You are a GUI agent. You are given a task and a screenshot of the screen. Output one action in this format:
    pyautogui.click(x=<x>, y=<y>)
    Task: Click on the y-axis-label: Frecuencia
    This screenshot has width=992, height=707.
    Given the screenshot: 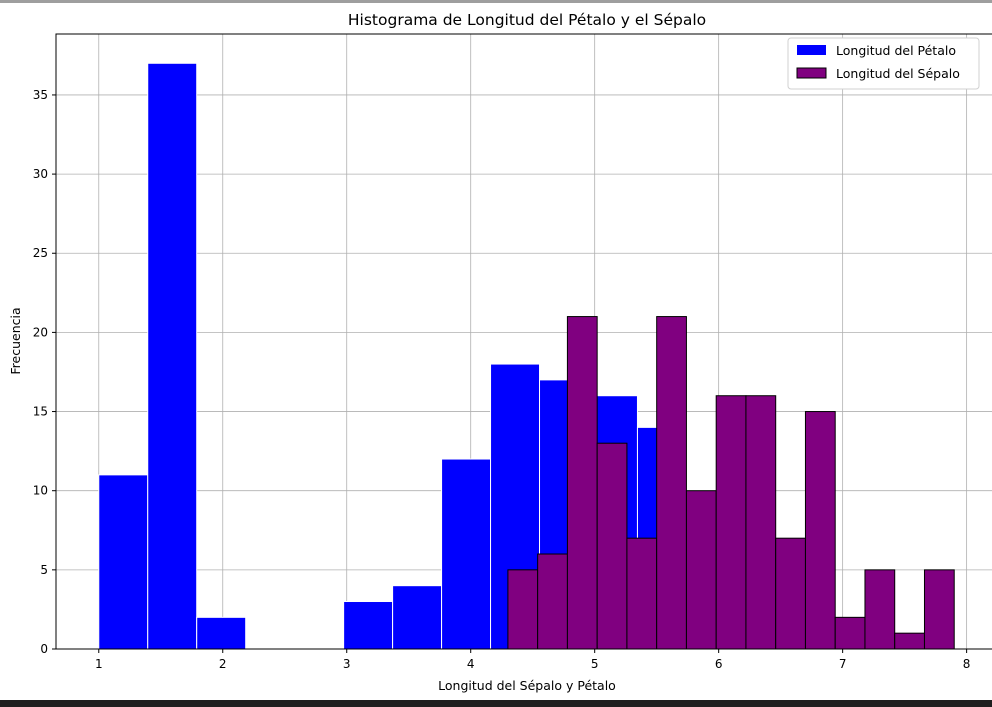 What is the action you would take?
    pyautogui.click(x=15, y=340)
    